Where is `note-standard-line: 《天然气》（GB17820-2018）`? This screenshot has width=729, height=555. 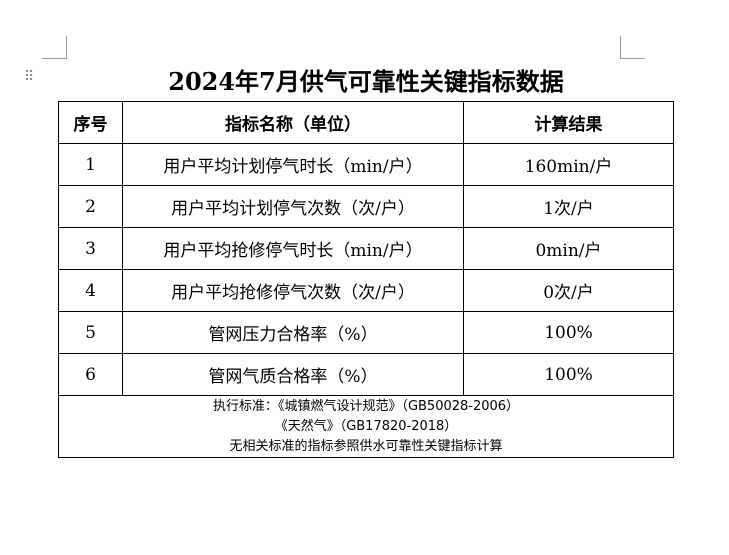 note-standard-line: 《天然气》（GB17820-2018） is located at coordinates (366, 426).